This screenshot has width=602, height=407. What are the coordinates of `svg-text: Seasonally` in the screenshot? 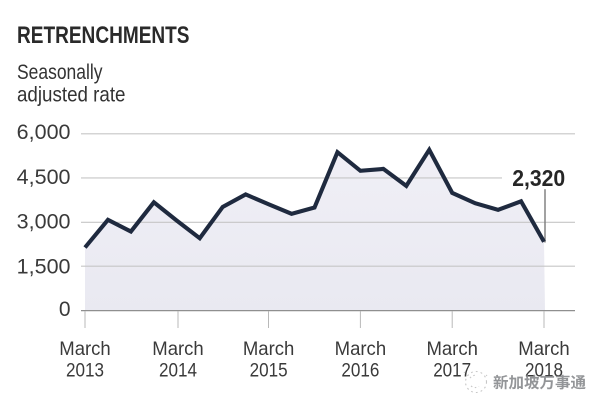 It's located at (60, 72).